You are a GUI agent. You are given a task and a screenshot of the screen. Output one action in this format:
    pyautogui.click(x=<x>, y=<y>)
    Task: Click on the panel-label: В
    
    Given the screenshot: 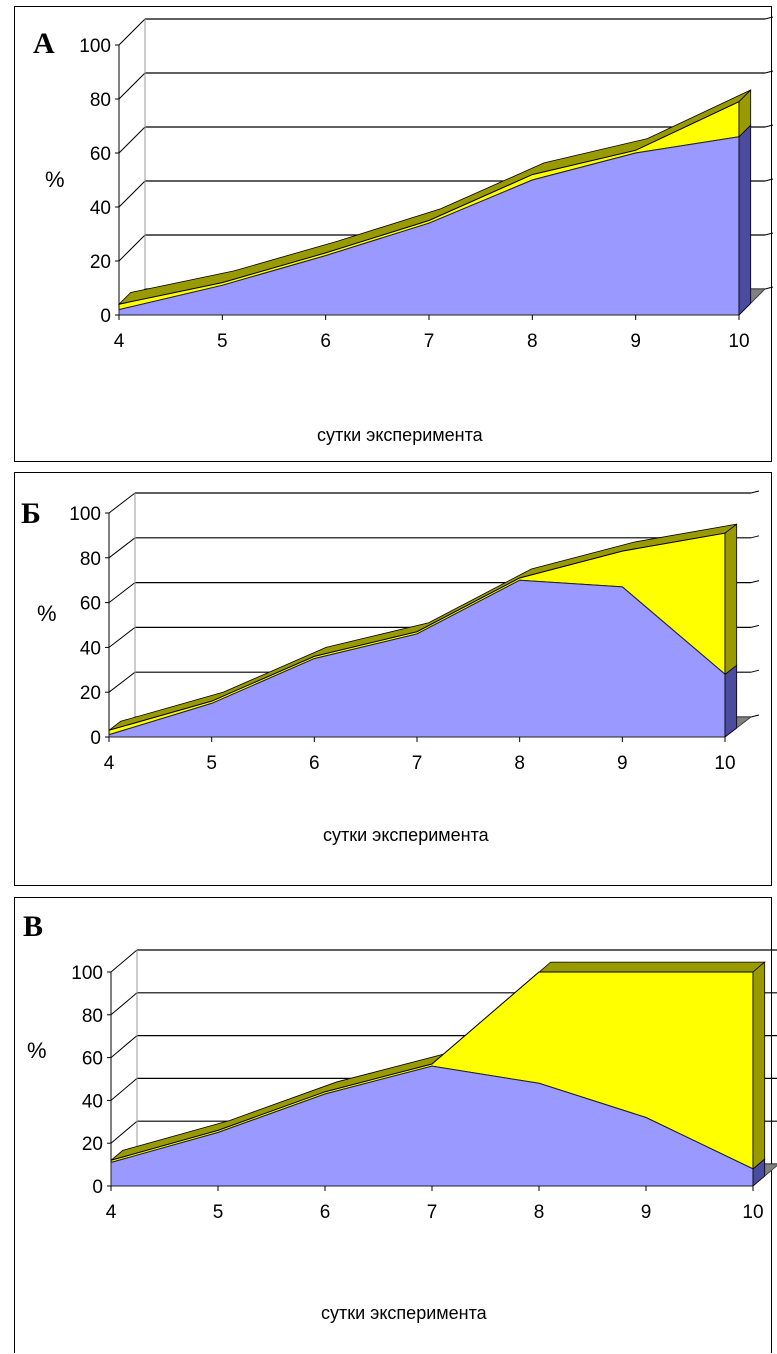 What is the action you would take?
    pyautogui.click(x=33, y=926)
    